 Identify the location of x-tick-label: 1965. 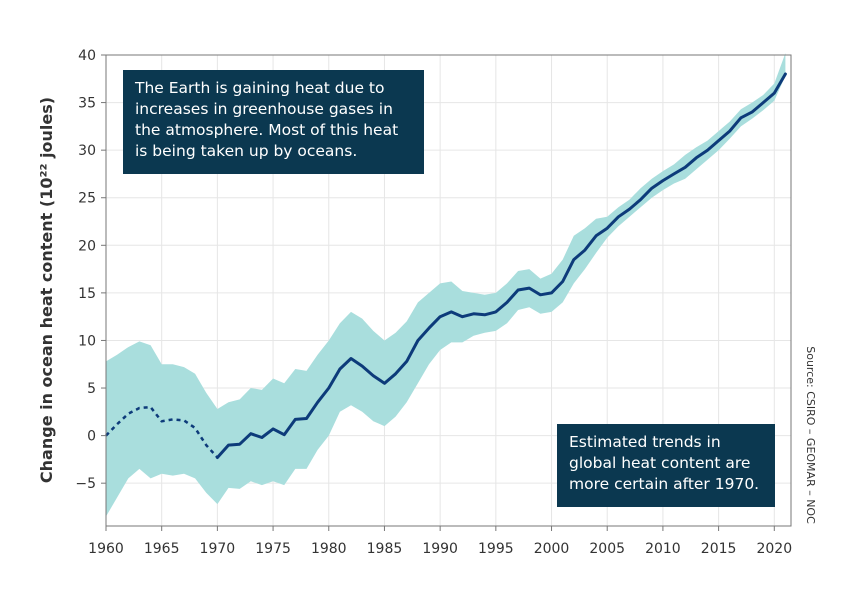
(162, 549).